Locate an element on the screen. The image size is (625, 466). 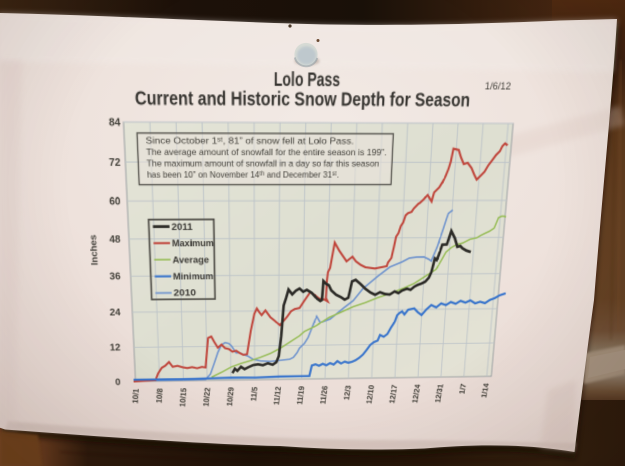
svg-text: 10/15 is located at coordinates (184, 397).